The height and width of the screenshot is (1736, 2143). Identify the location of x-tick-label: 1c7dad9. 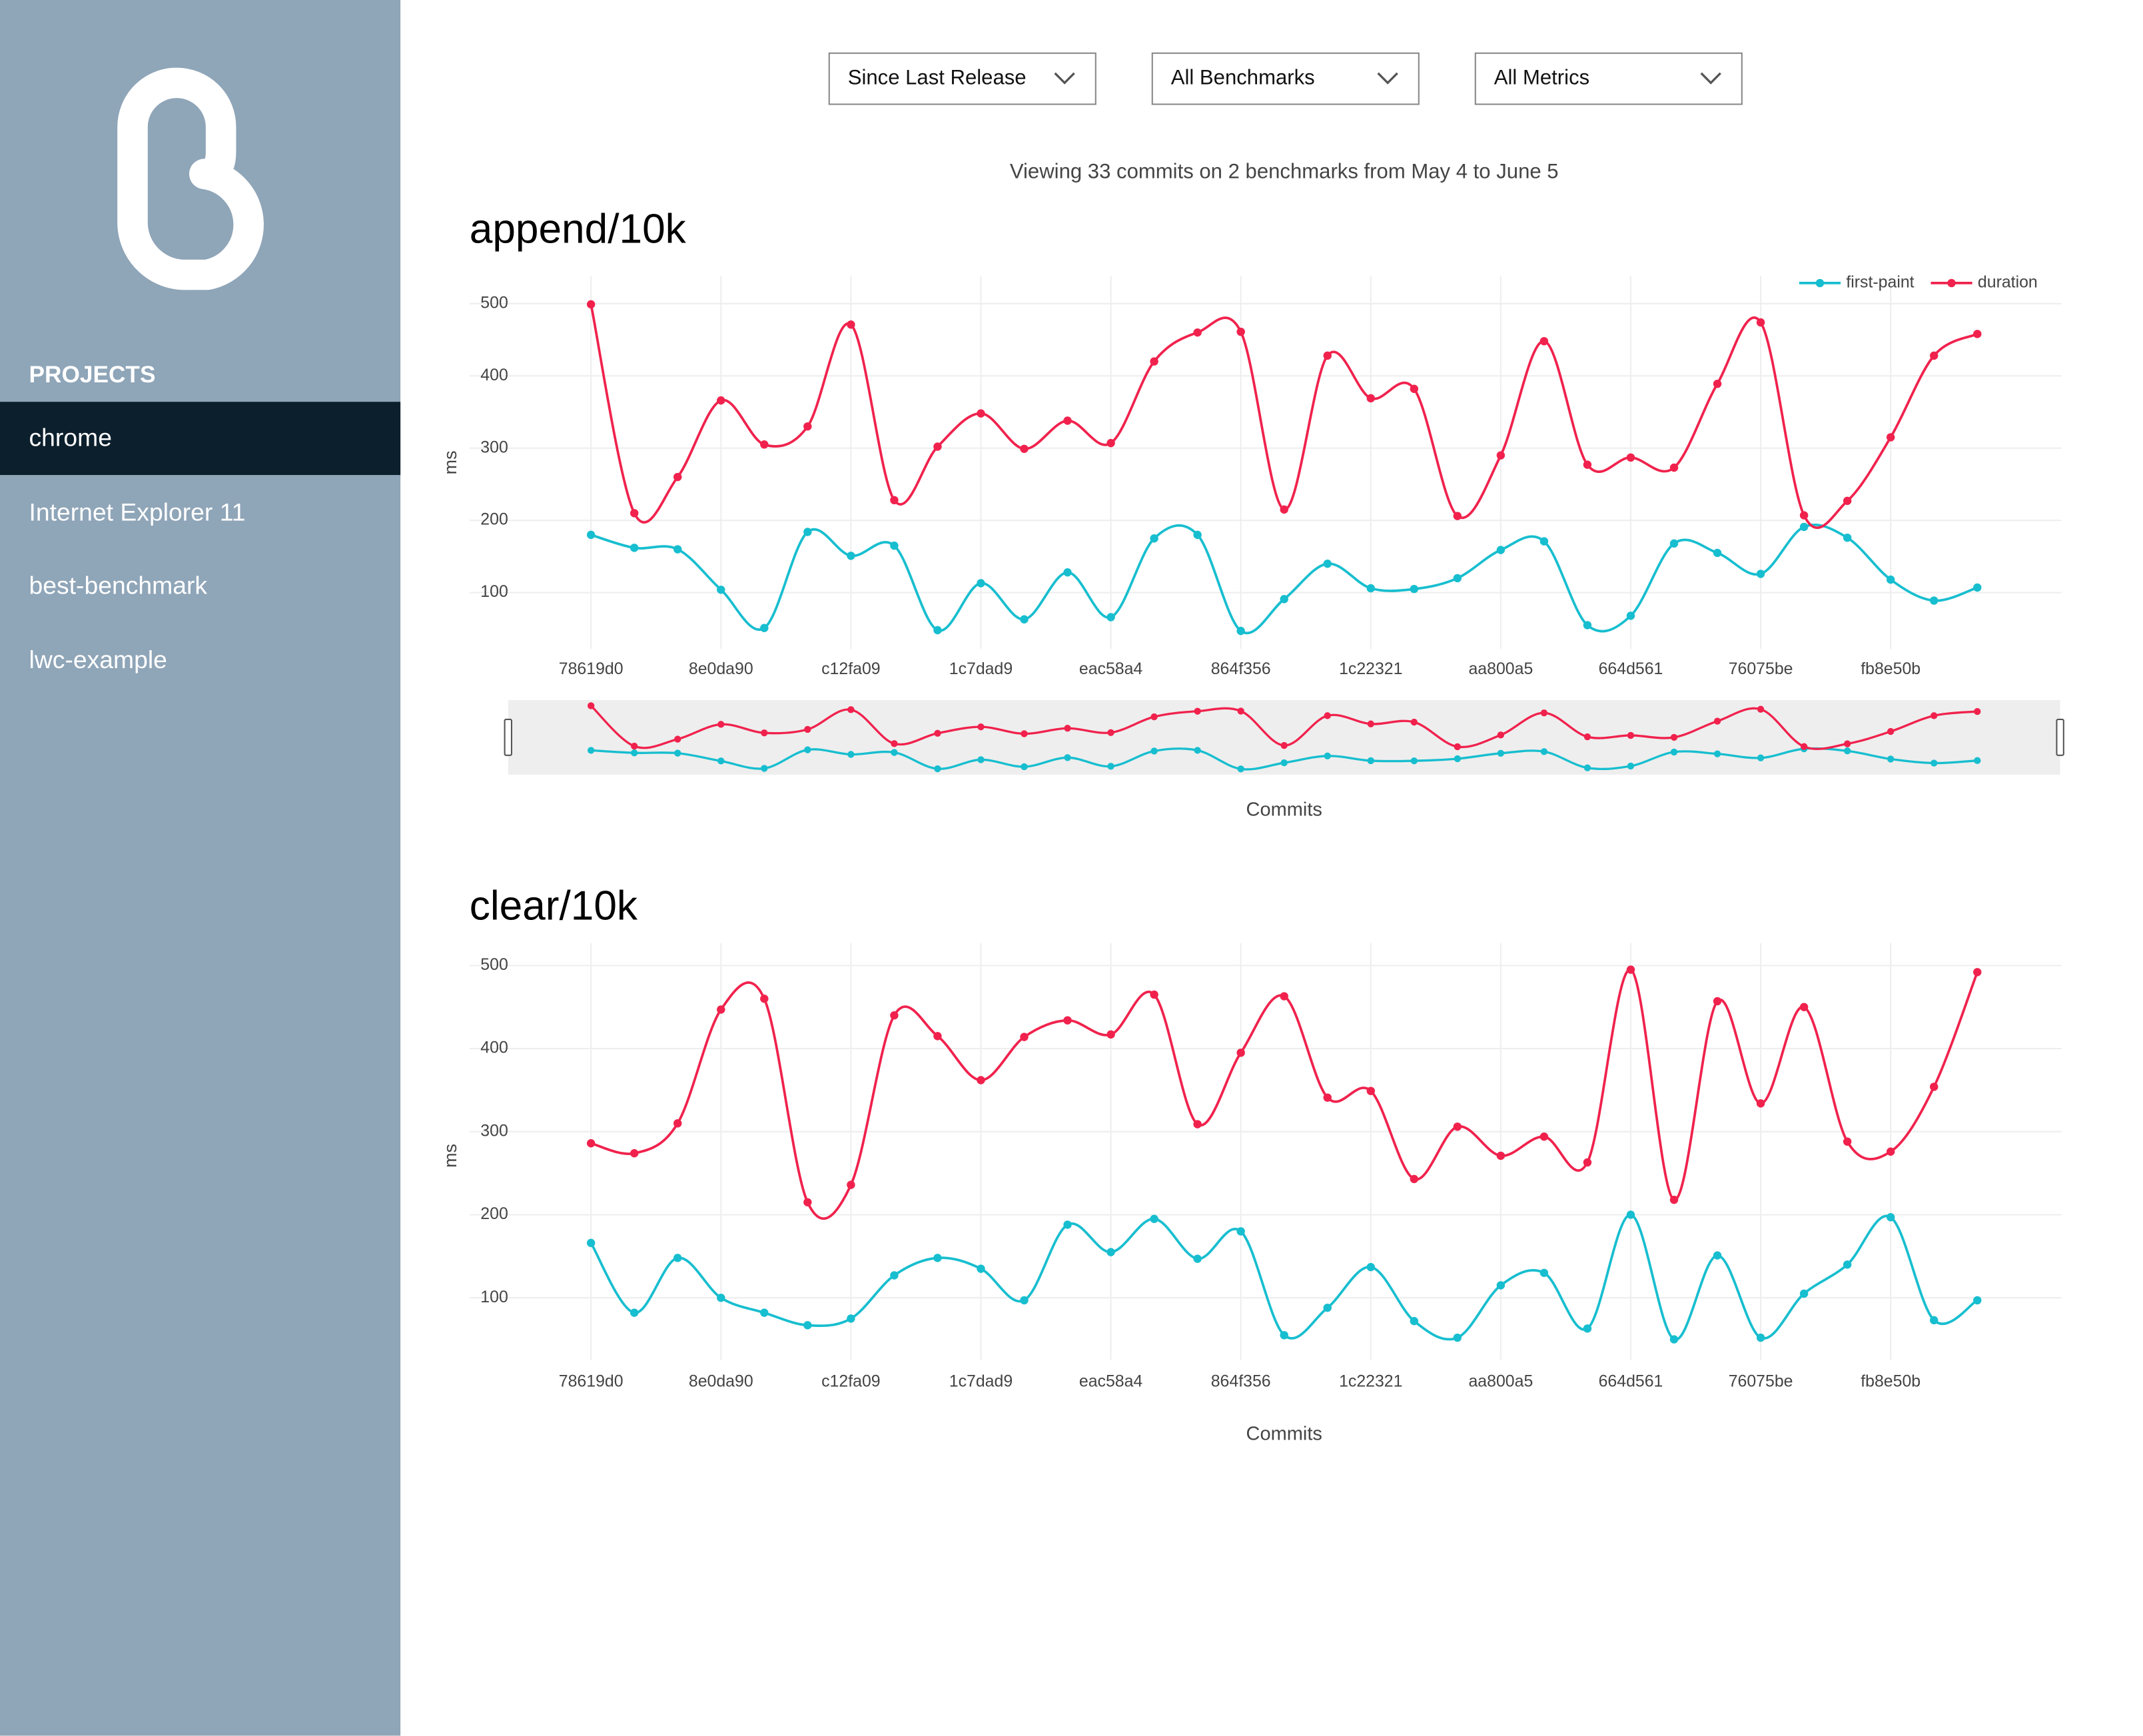
(981, 668).